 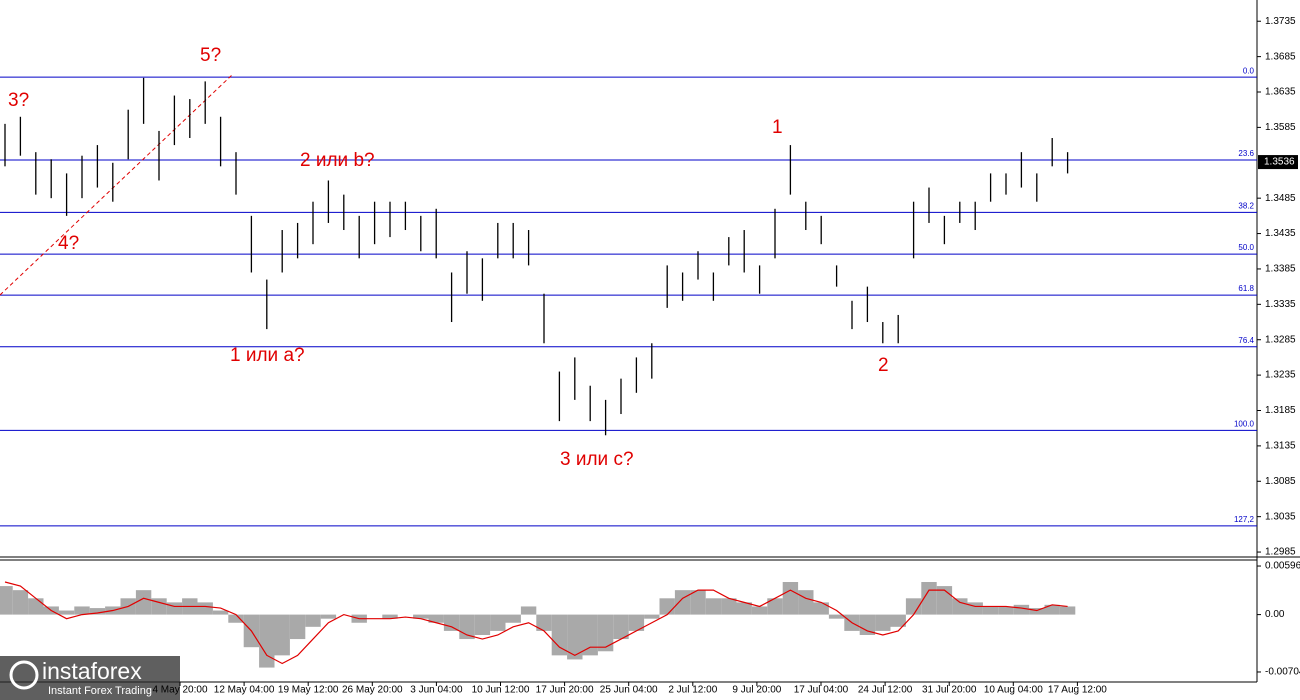 I want to click on y-tick-label: 1.3335, so click(x=1280, y=304).